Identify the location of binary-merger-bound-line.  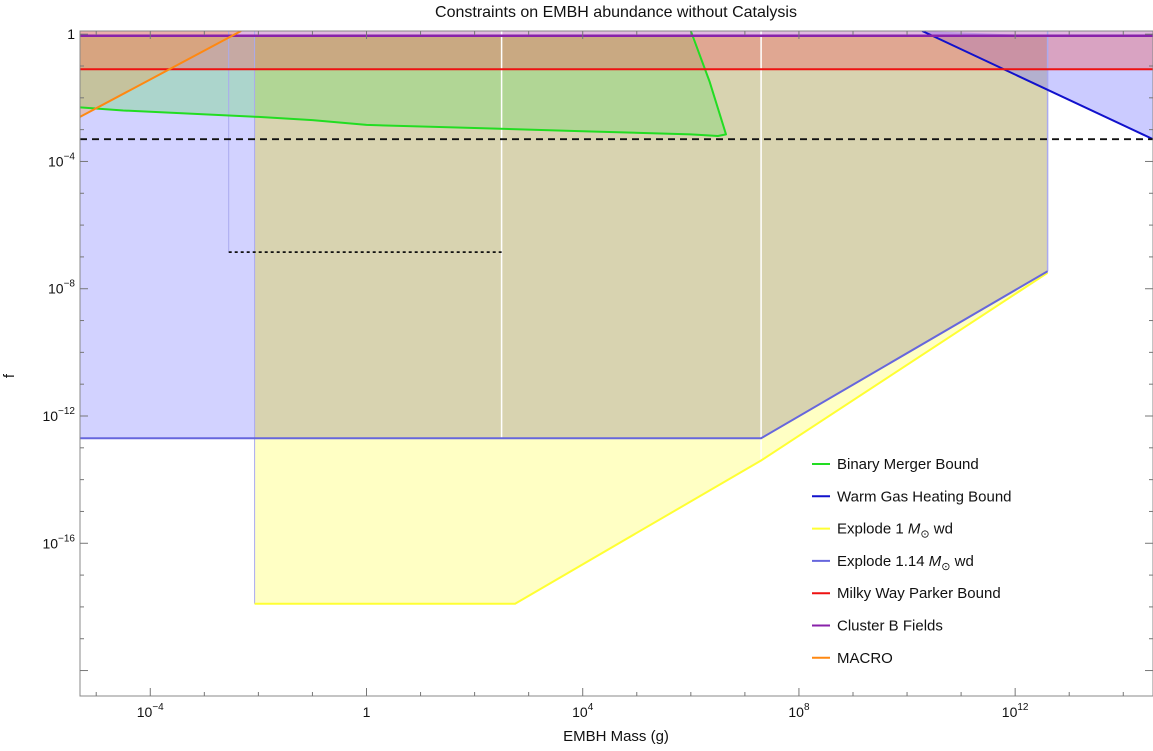
(403, 84).